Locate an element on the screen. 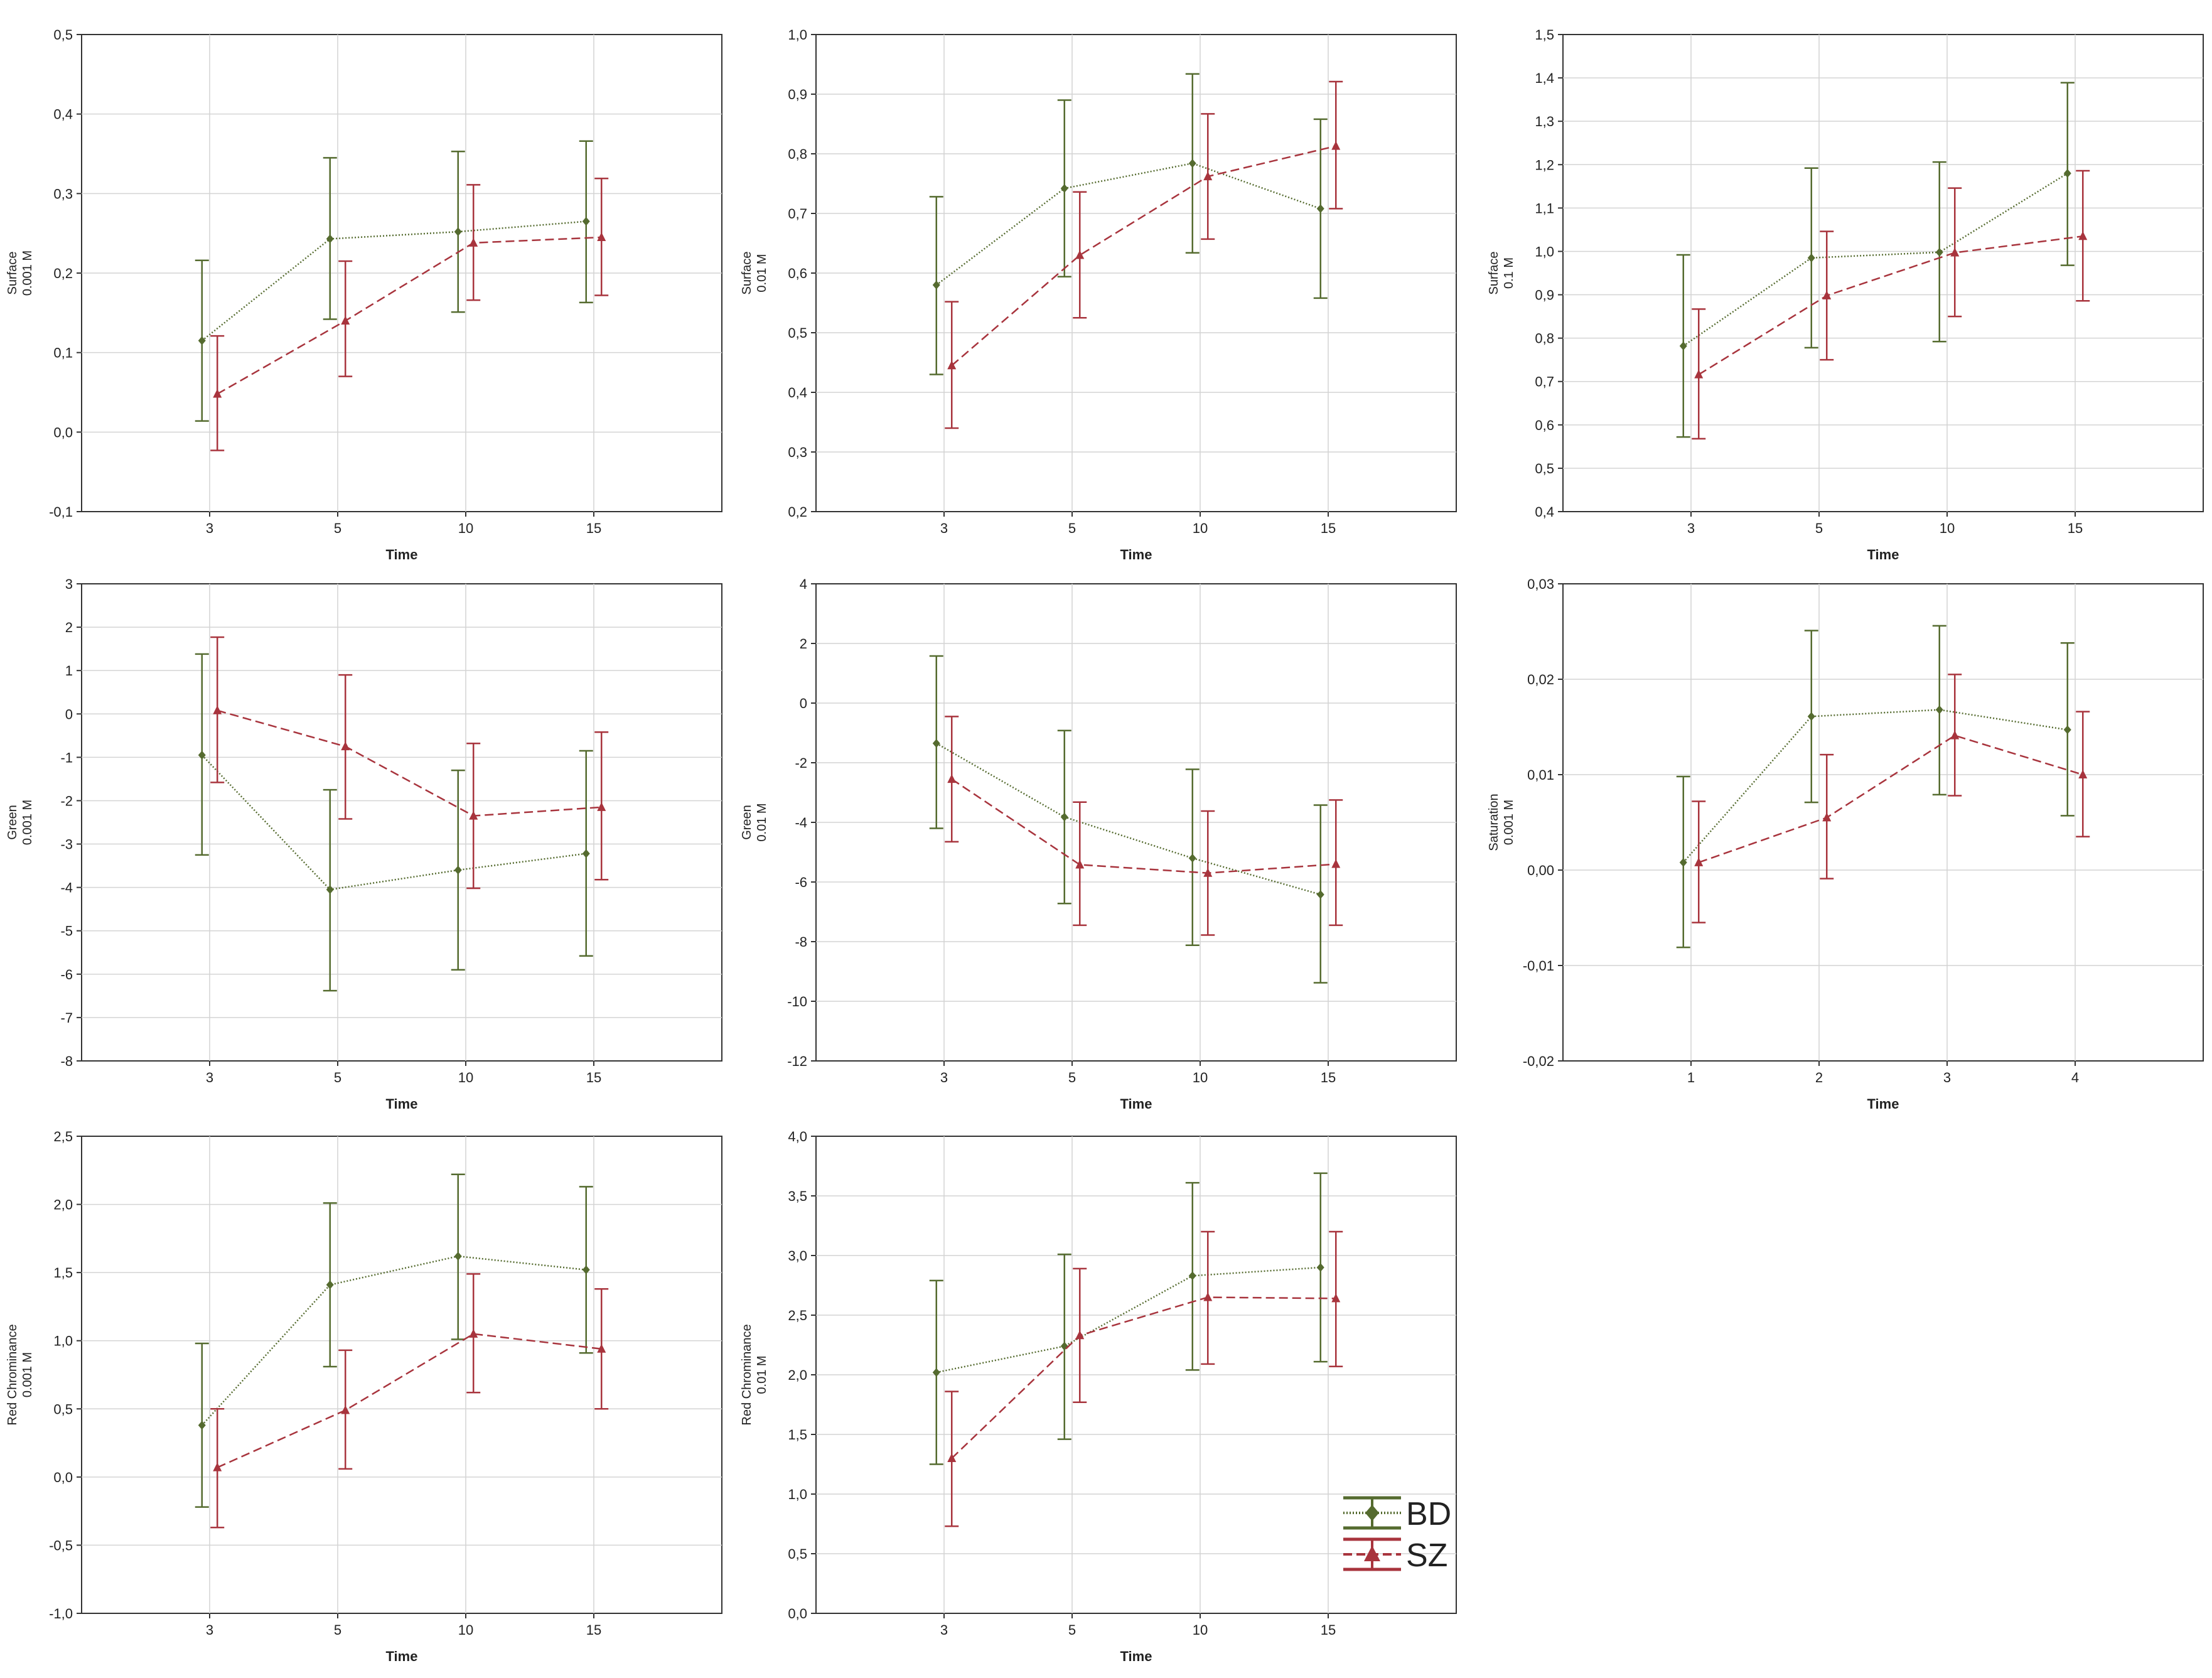 The width and height of the screenshot is (2212, 1678). y-tick-label: 1,1 is located at coordinates (1544, 208).